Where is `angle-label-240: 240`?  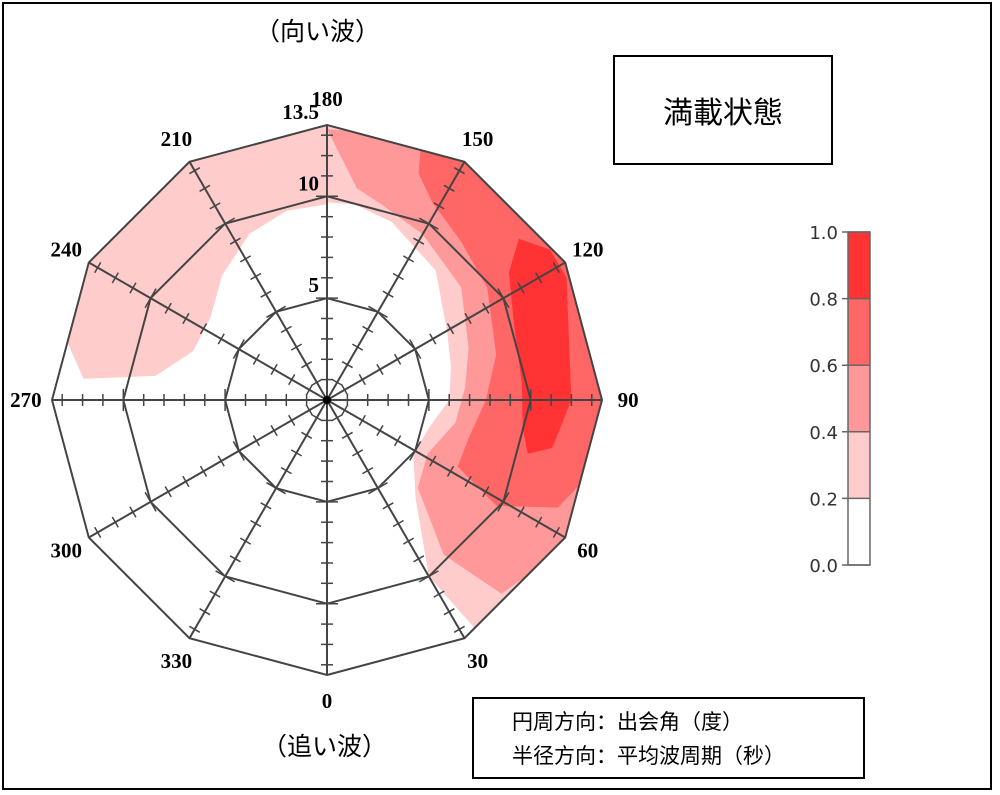 angle-label-240: 240 is located at coordinates (66, 249).